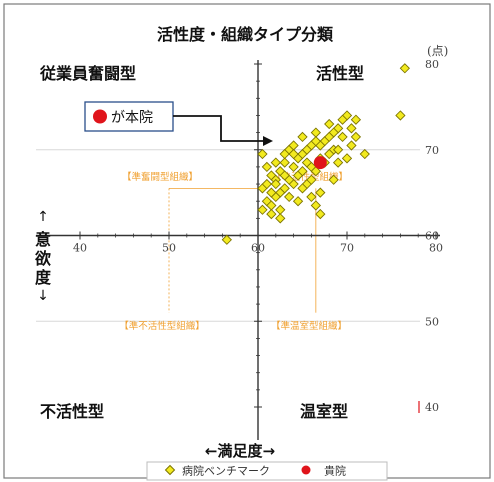 The width and height of the screenshot is (494, 482). What do you see at coordinates (80, 248) in the screenshot?
I see `x-tick-label-40: 40` at bounding box center [80, 248].